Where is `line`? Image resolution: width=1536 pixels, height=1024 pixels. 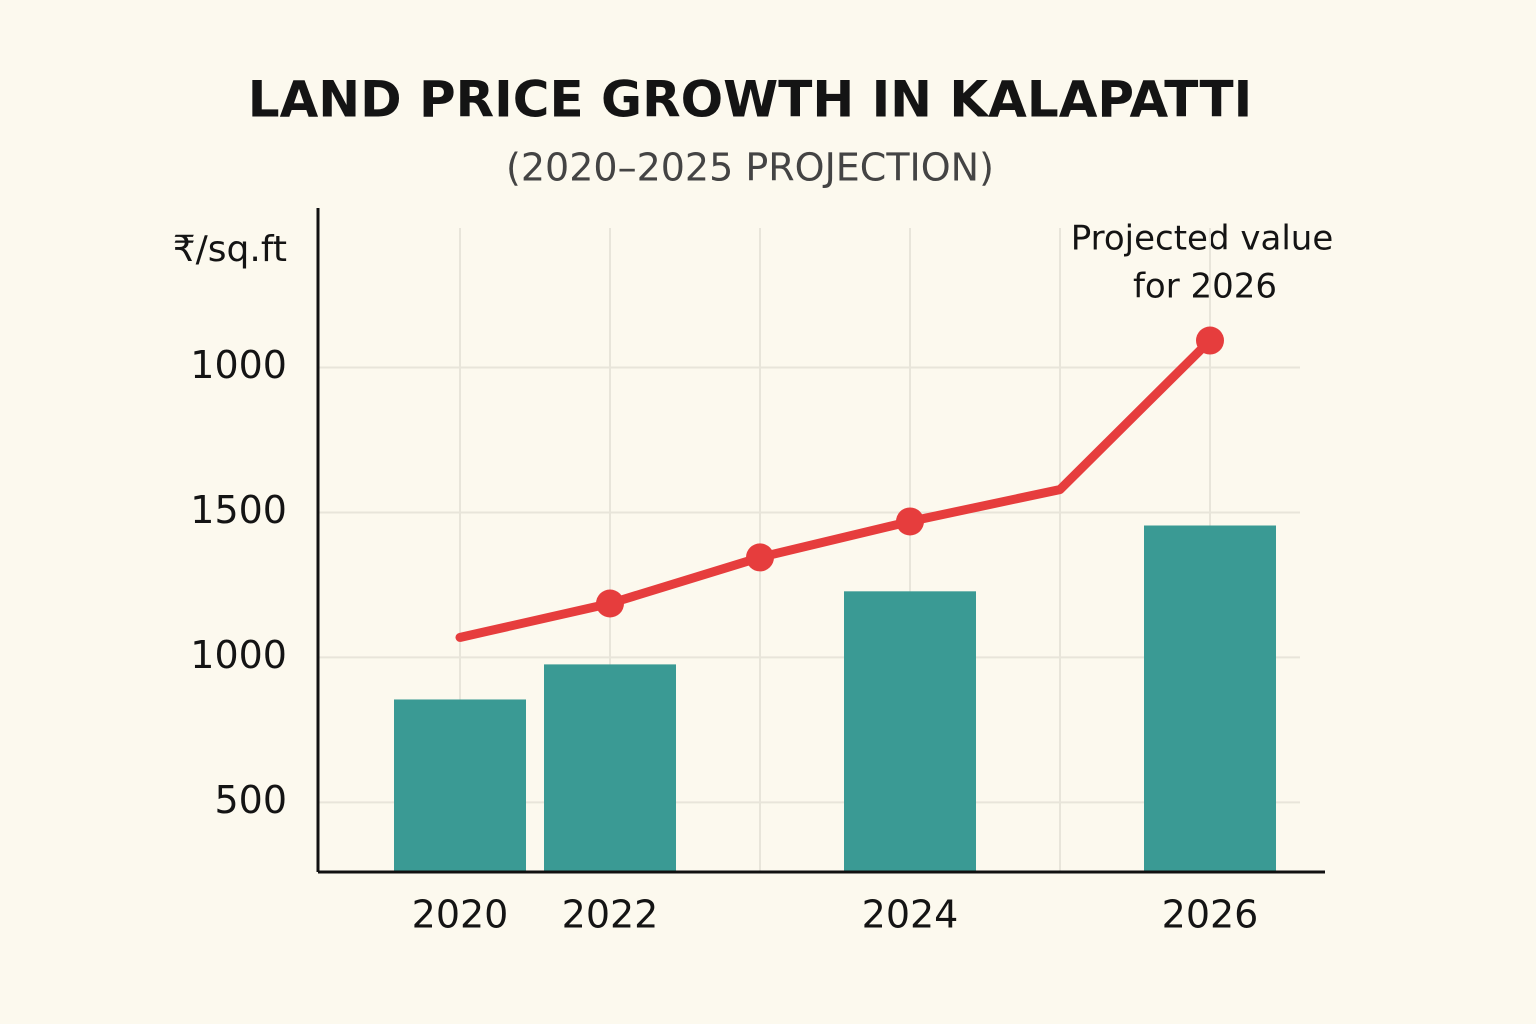
line is located at coordinates (835, 489).